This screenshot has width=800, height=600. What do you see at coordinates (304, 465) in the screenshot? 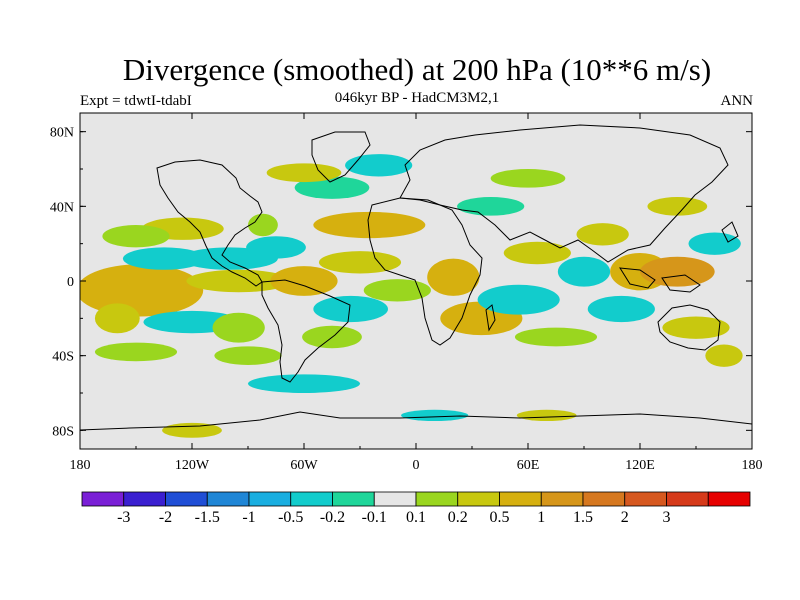
I see `x-tick-label: 60W` at bounding box center [304, 465].